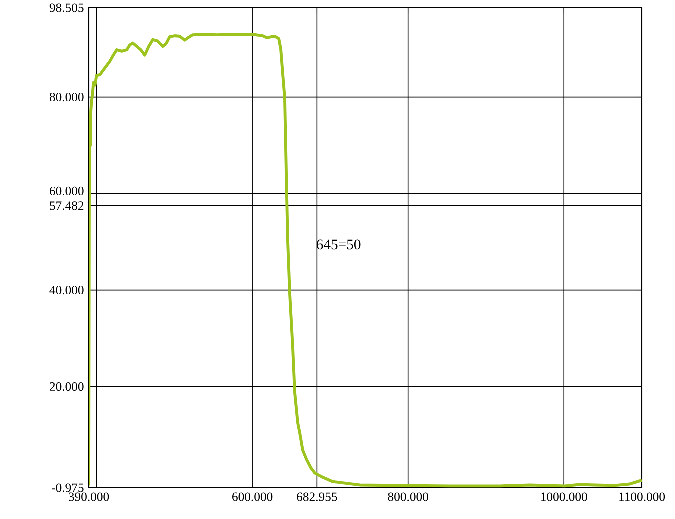 The width and height of the screenshot is (675, 519). What do you see at coordinates (67, 387) in the screenshot?
I see `y-tick-label: 20.000` at bounding box center [67, 387].